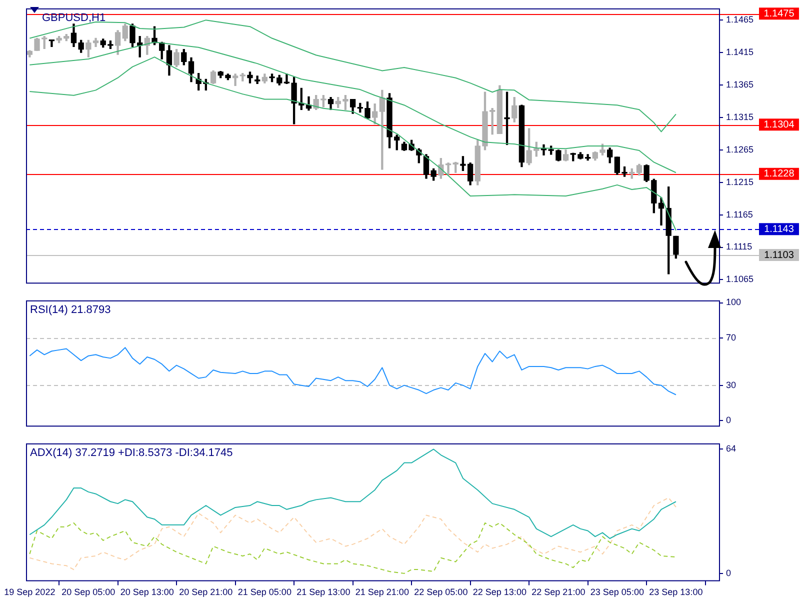 This screenshot has height=600, width=800. Describe the element at coordinates (740, 149) in the screenshot. I see `y-tick-label: 1.1265` at that location.